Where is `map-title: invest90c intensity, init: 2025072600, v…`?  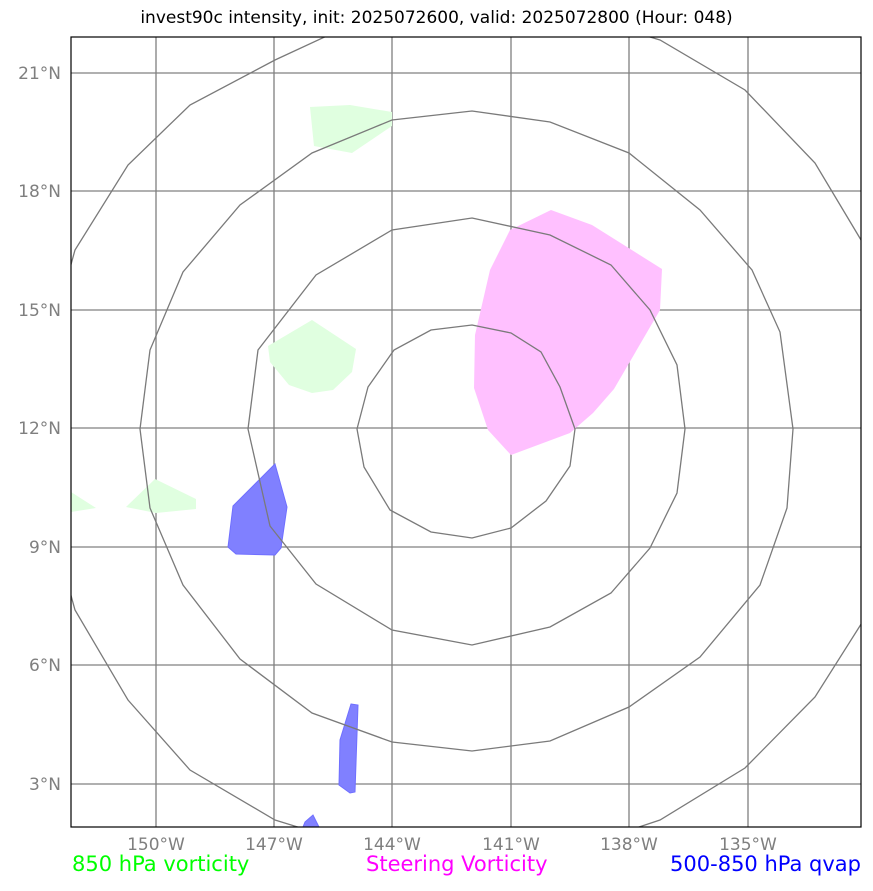
map-title: invest90c intensity, init: 2025072600, v… is located at coordinates (436, 18).